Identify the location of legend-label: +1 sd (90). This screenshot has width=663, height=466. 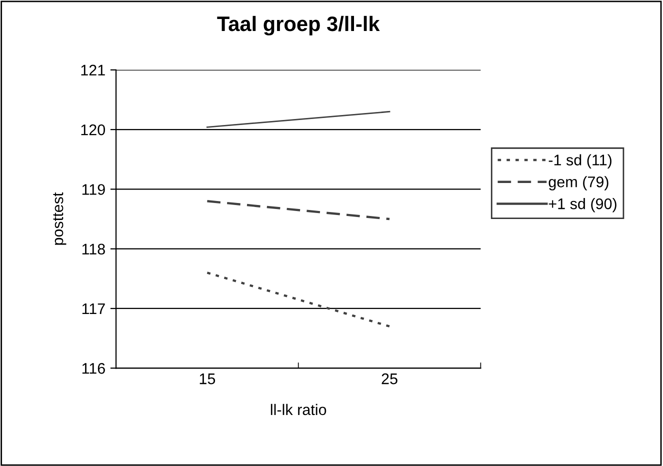
(582, 205).